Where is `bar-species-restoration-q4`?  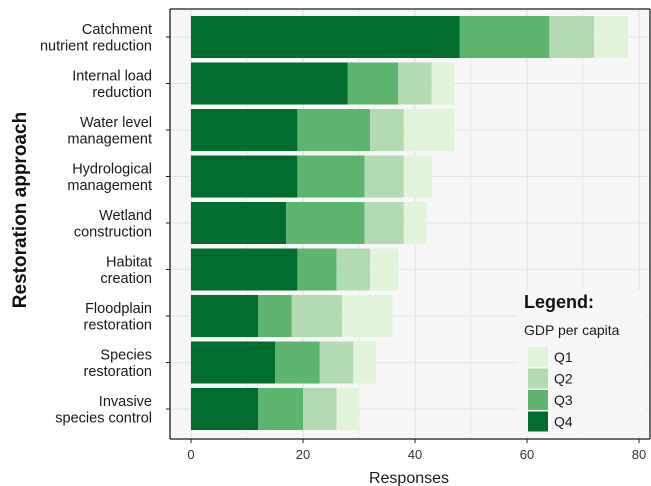
bar-species-restoration-q4 is located at coordinates (233, 362).